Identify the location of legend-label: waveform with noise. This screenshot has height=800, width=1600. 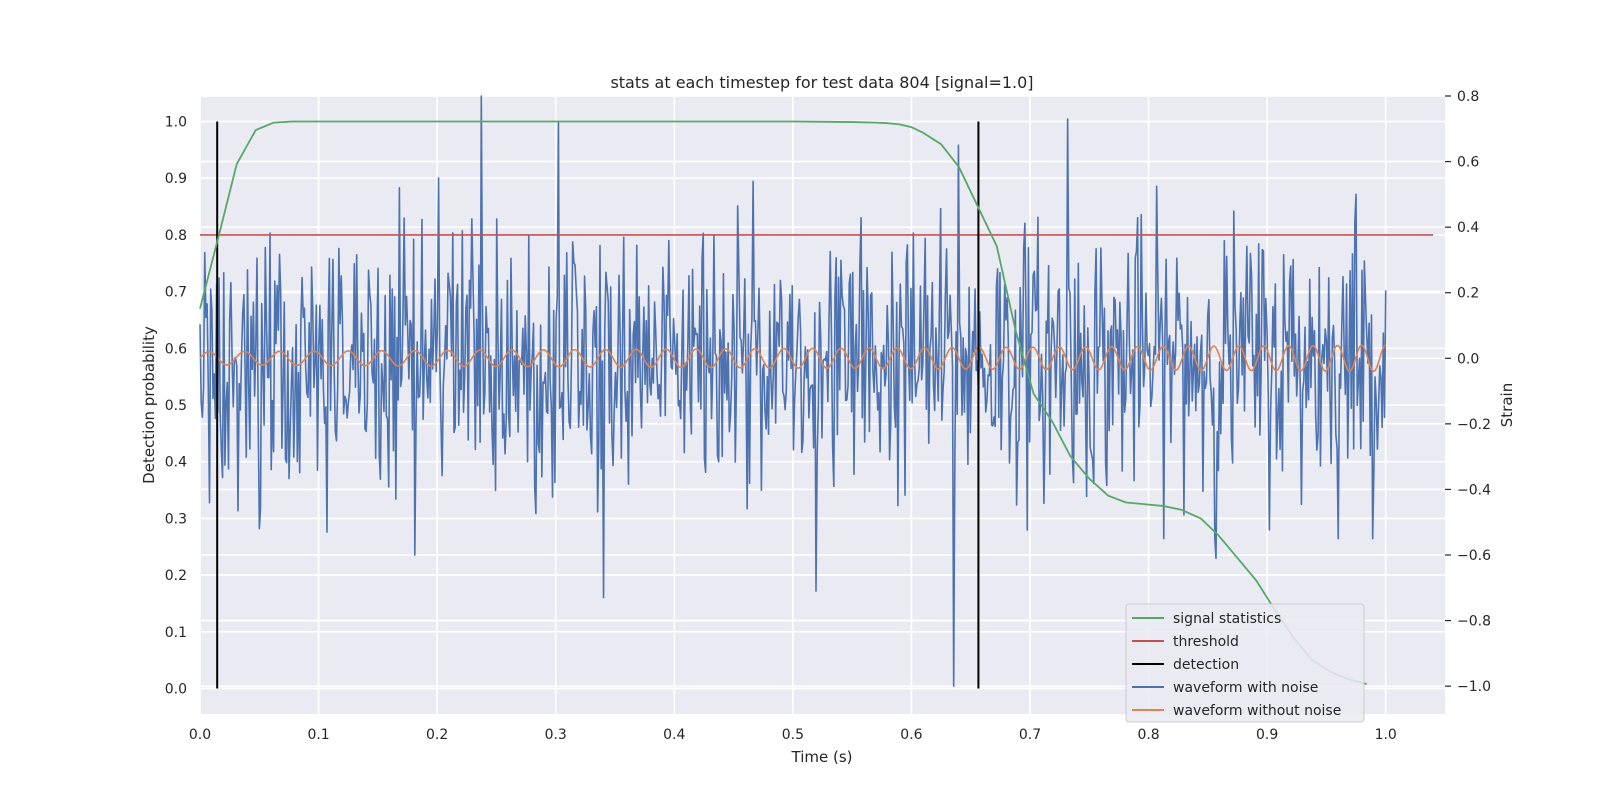
(1245, 688).